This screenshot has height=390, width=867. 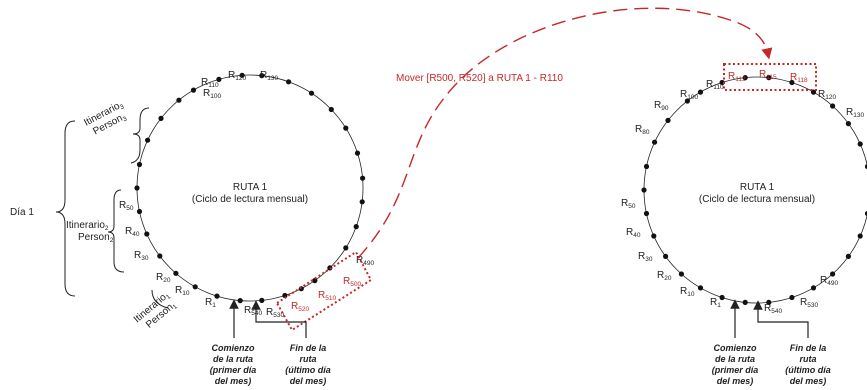 What do you see at coordinates (642, 130) in the screenshot?
I see `right-label-r80: R80` at bounding box center [642, 130].